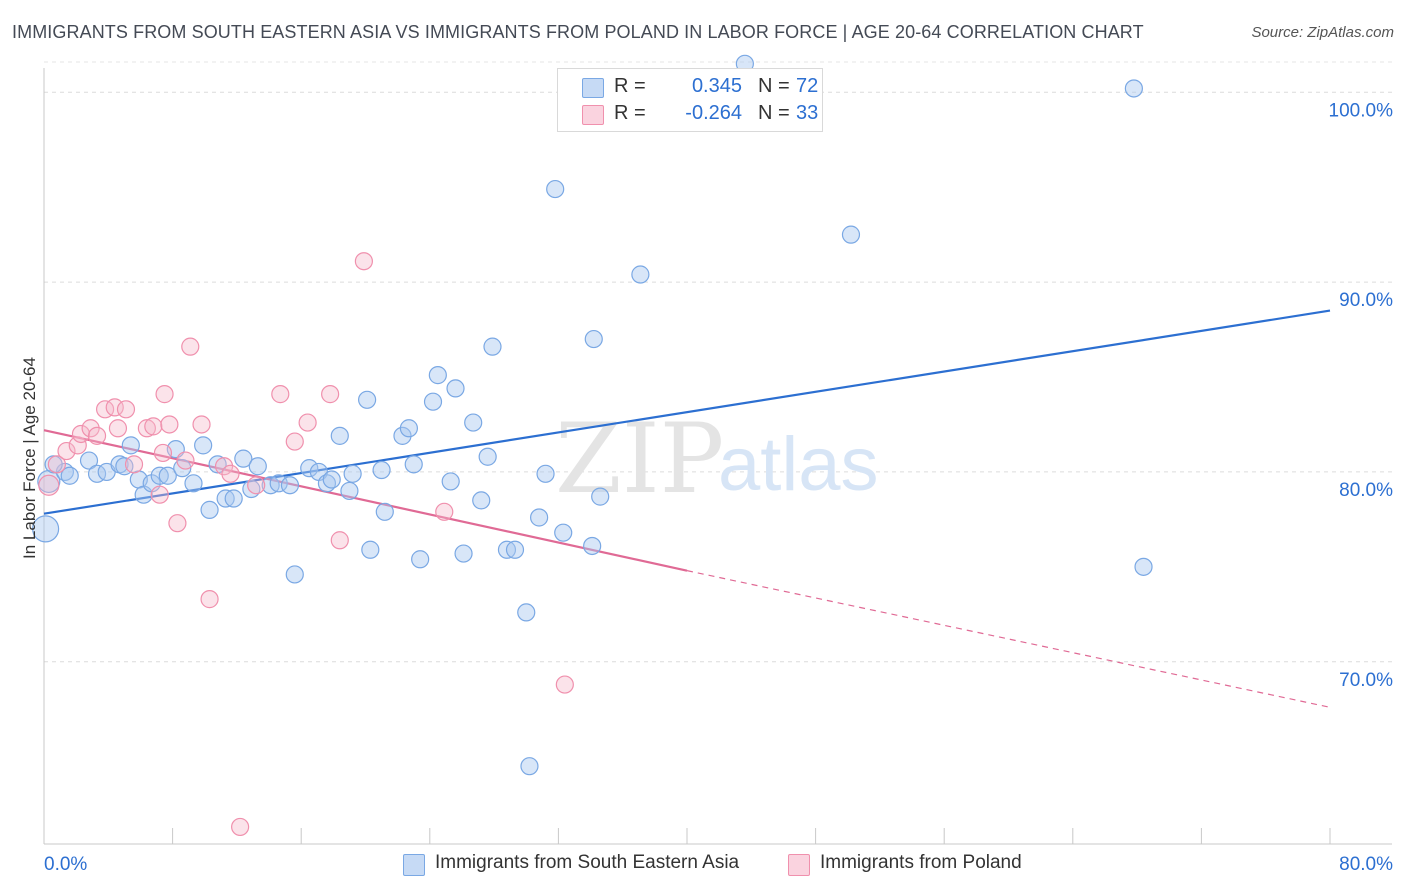 The height and width of the screenshot is (892, 1406). Describe the element at coordinates (799, 865) in the screenshot. I see `legend-swatch-poland` at that location.